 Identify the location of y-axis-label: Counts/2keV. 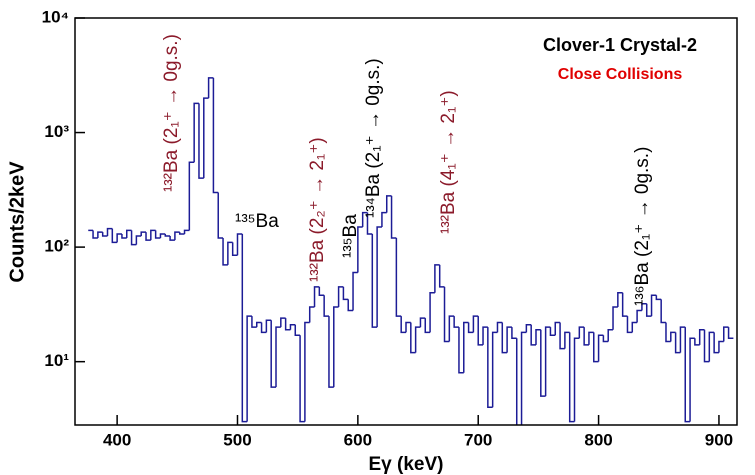
(17, 222).